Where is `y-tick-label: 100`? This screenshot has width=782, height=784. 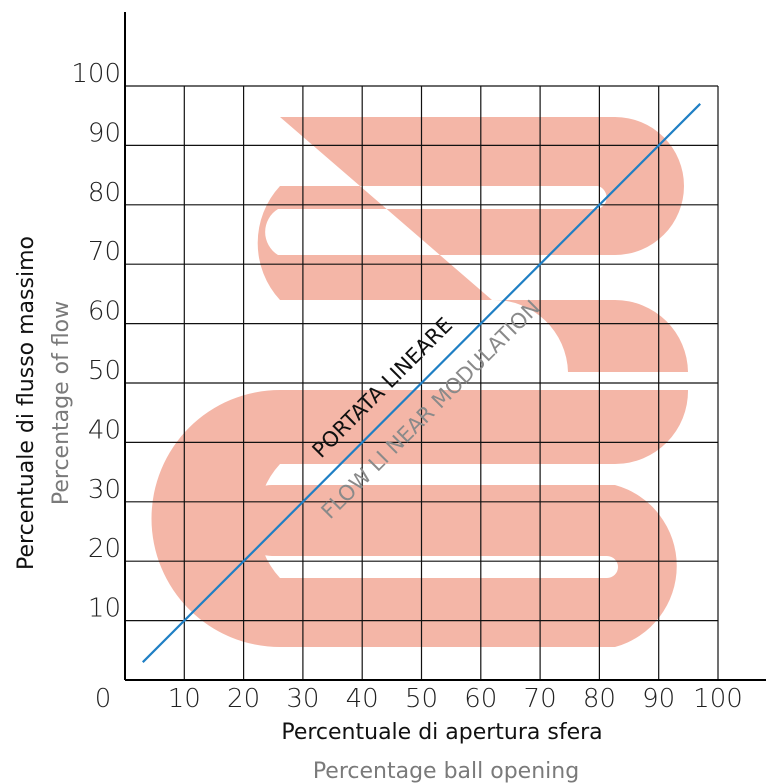 y-tick-label: 100 is located at coordinates (96, 74).